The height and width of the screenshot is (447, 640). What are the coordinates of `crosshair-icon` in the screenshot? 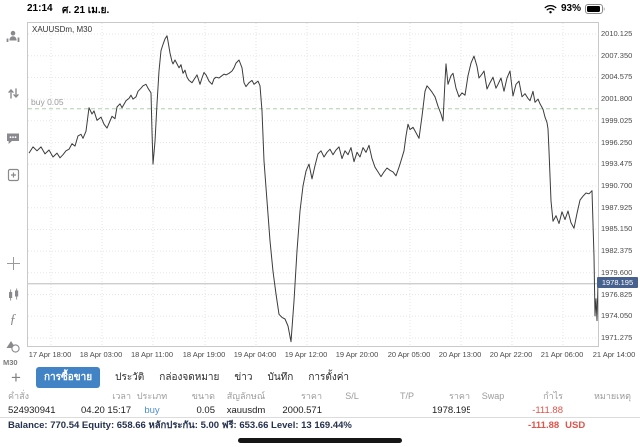 It's located at (13, 263).